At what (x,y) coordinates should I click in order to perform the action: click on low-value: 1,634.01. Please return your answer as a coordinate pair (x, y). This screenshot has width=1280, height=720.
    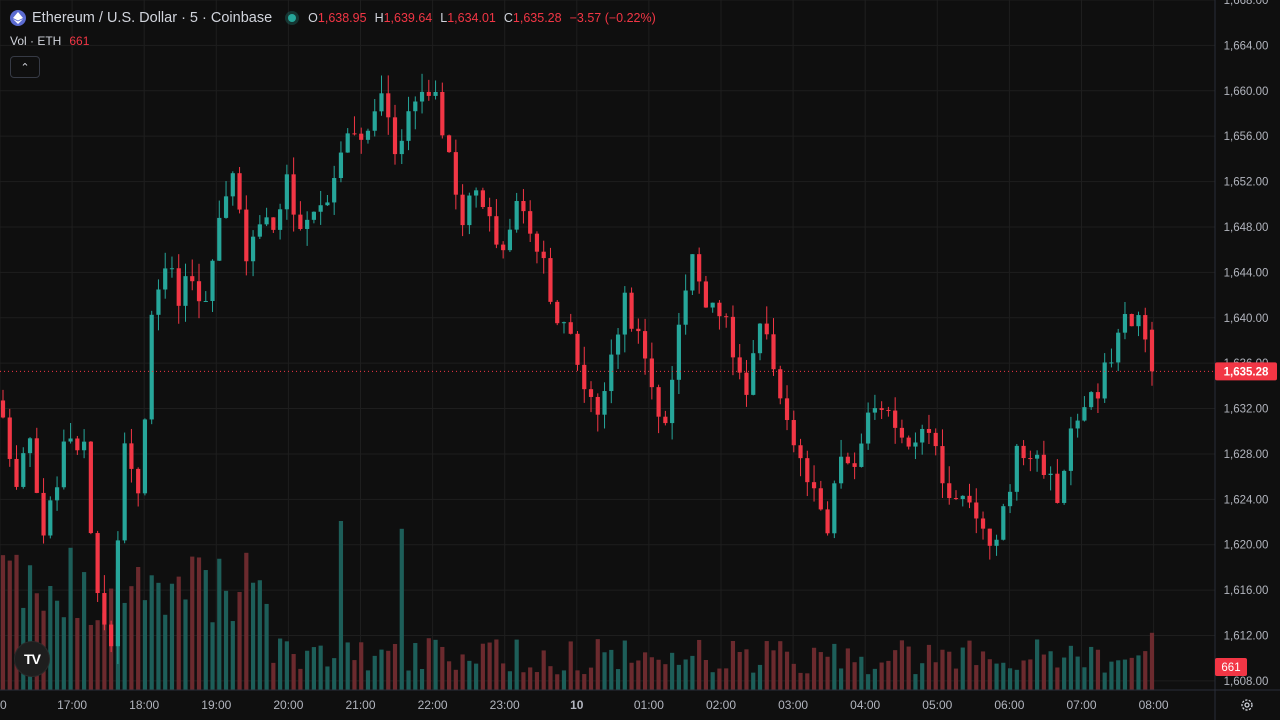
    Looking at the image, I should click on (471, 18).